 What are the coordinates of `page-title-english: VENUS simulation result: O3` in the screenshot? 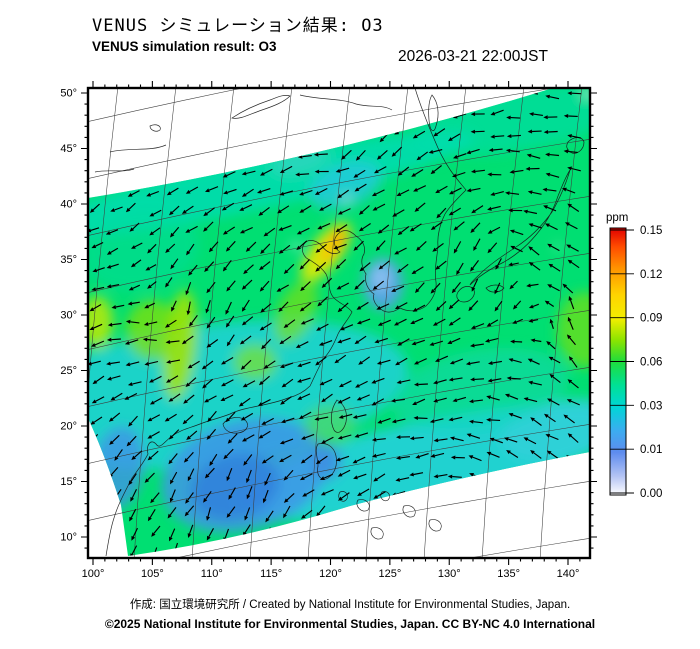 It's located at (184, 46).